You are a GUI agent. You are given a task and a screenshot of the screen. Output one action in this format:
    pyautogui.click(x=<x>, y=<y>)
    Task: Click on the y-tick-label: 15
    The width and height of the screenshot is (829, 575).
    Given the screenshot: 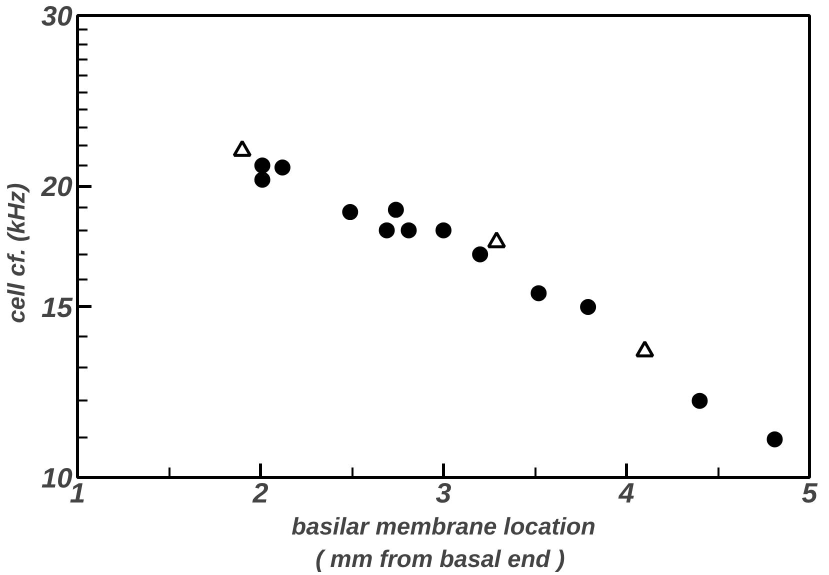 What is the action you would take?
    pyautogui.click(x=57, y=307)
    